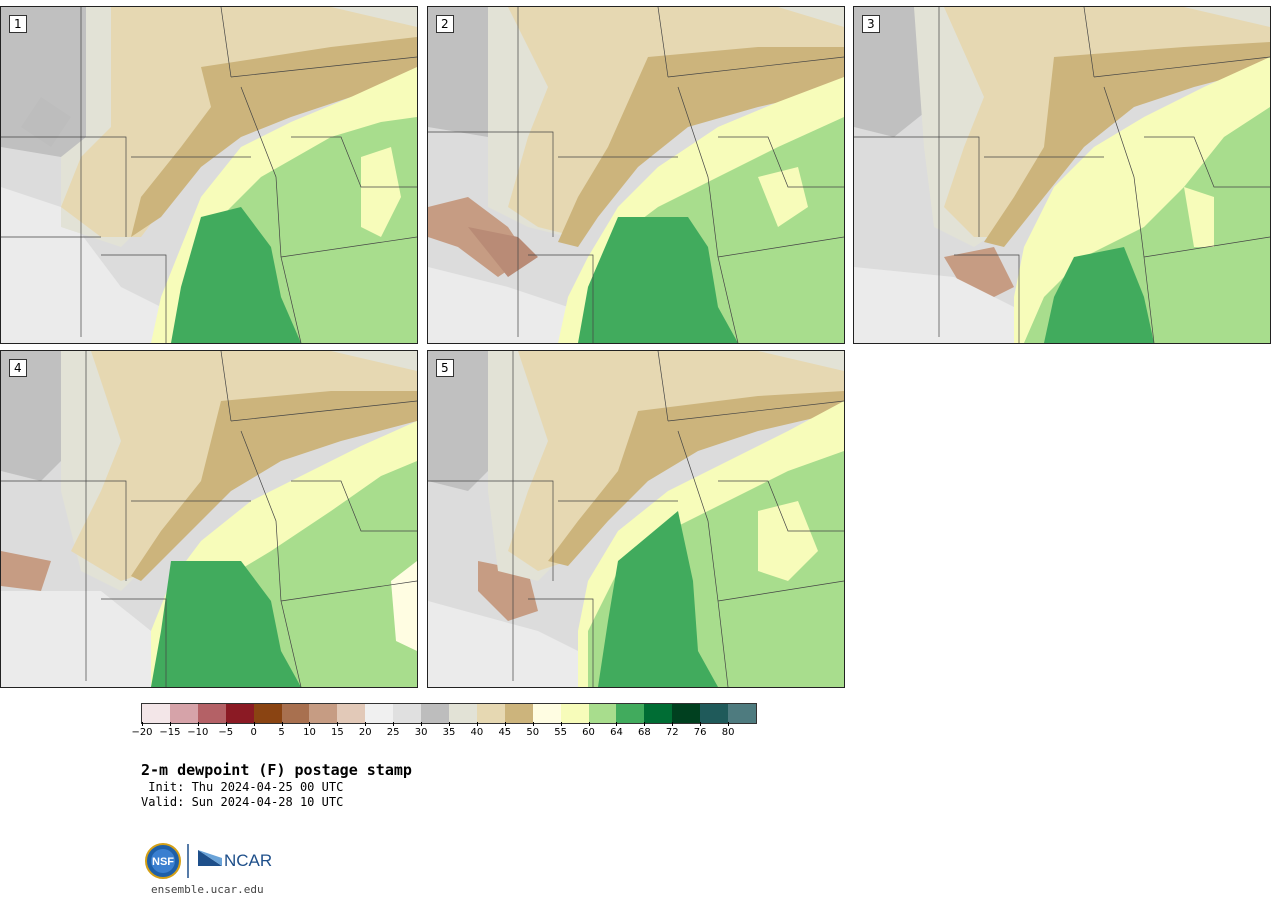 The height and width of the screenshot is (901, 1280). I want to click on colorbar-tick-label: 80, so click(728, 732).